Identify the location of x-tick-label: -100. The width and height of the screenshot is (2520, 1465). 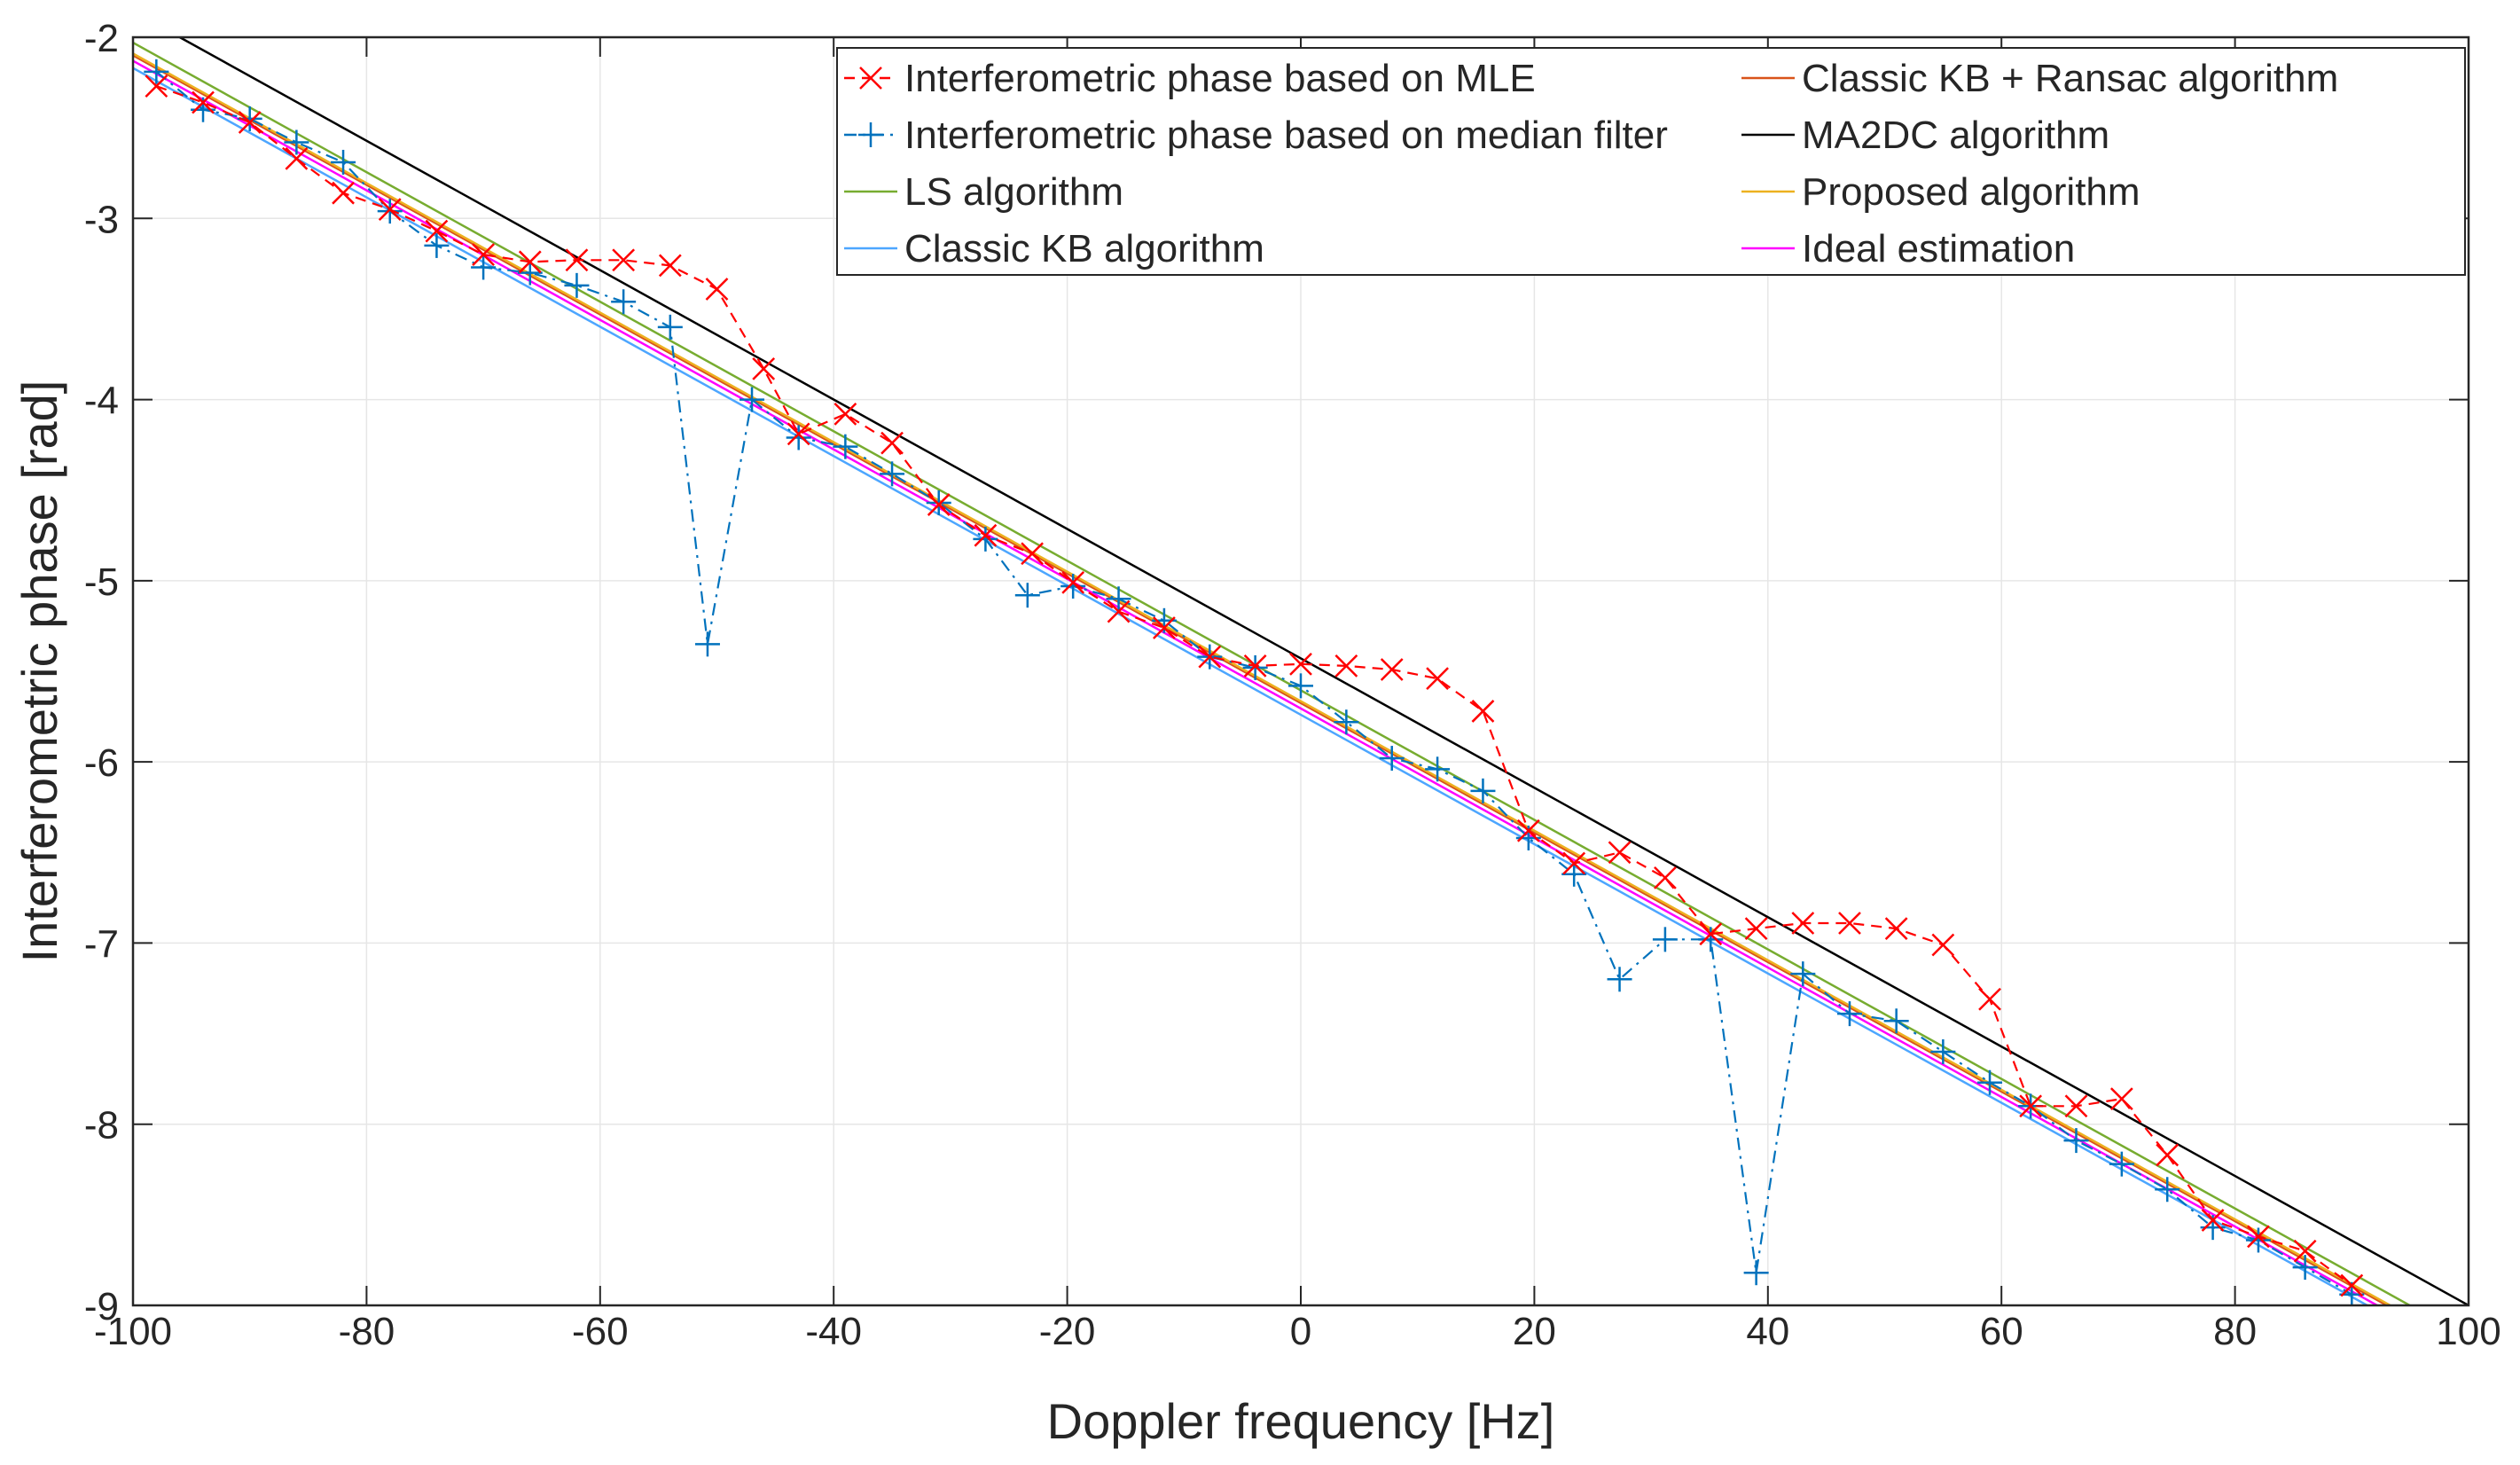
(133, 1331).